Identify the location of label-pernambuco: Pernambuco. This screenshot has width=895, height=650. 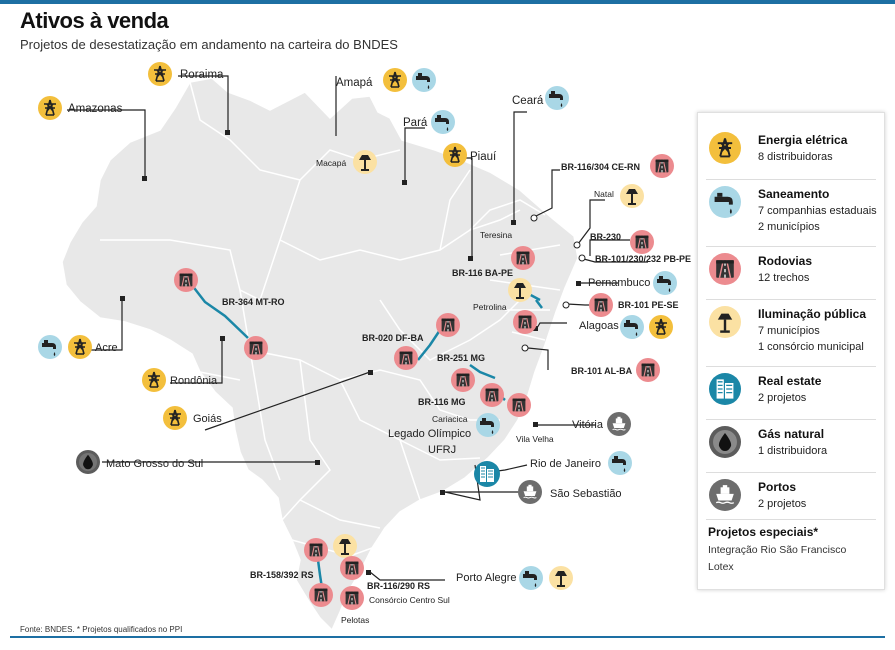
(619, 283).